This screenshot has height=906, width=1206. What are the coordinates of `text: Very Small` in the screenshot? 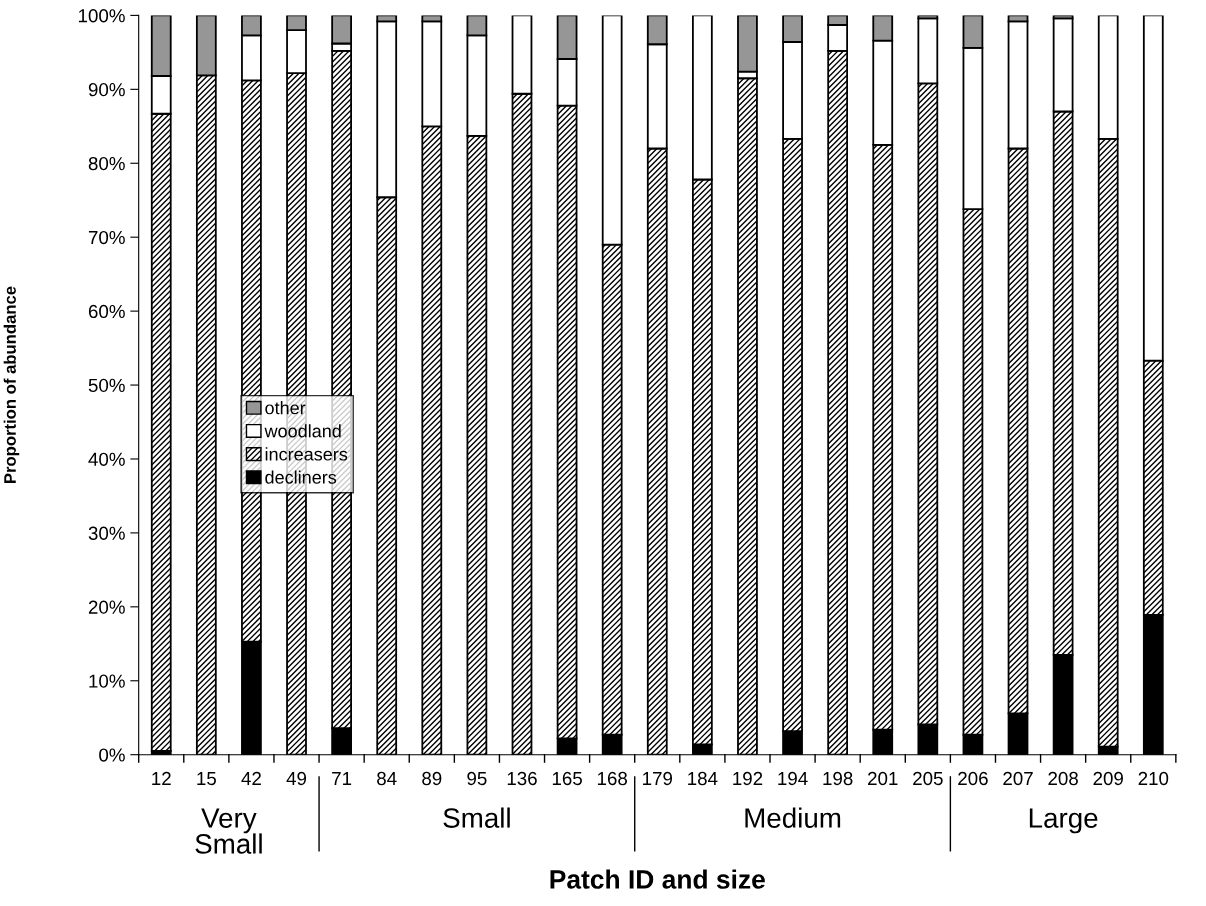 It's located at (228, 831).